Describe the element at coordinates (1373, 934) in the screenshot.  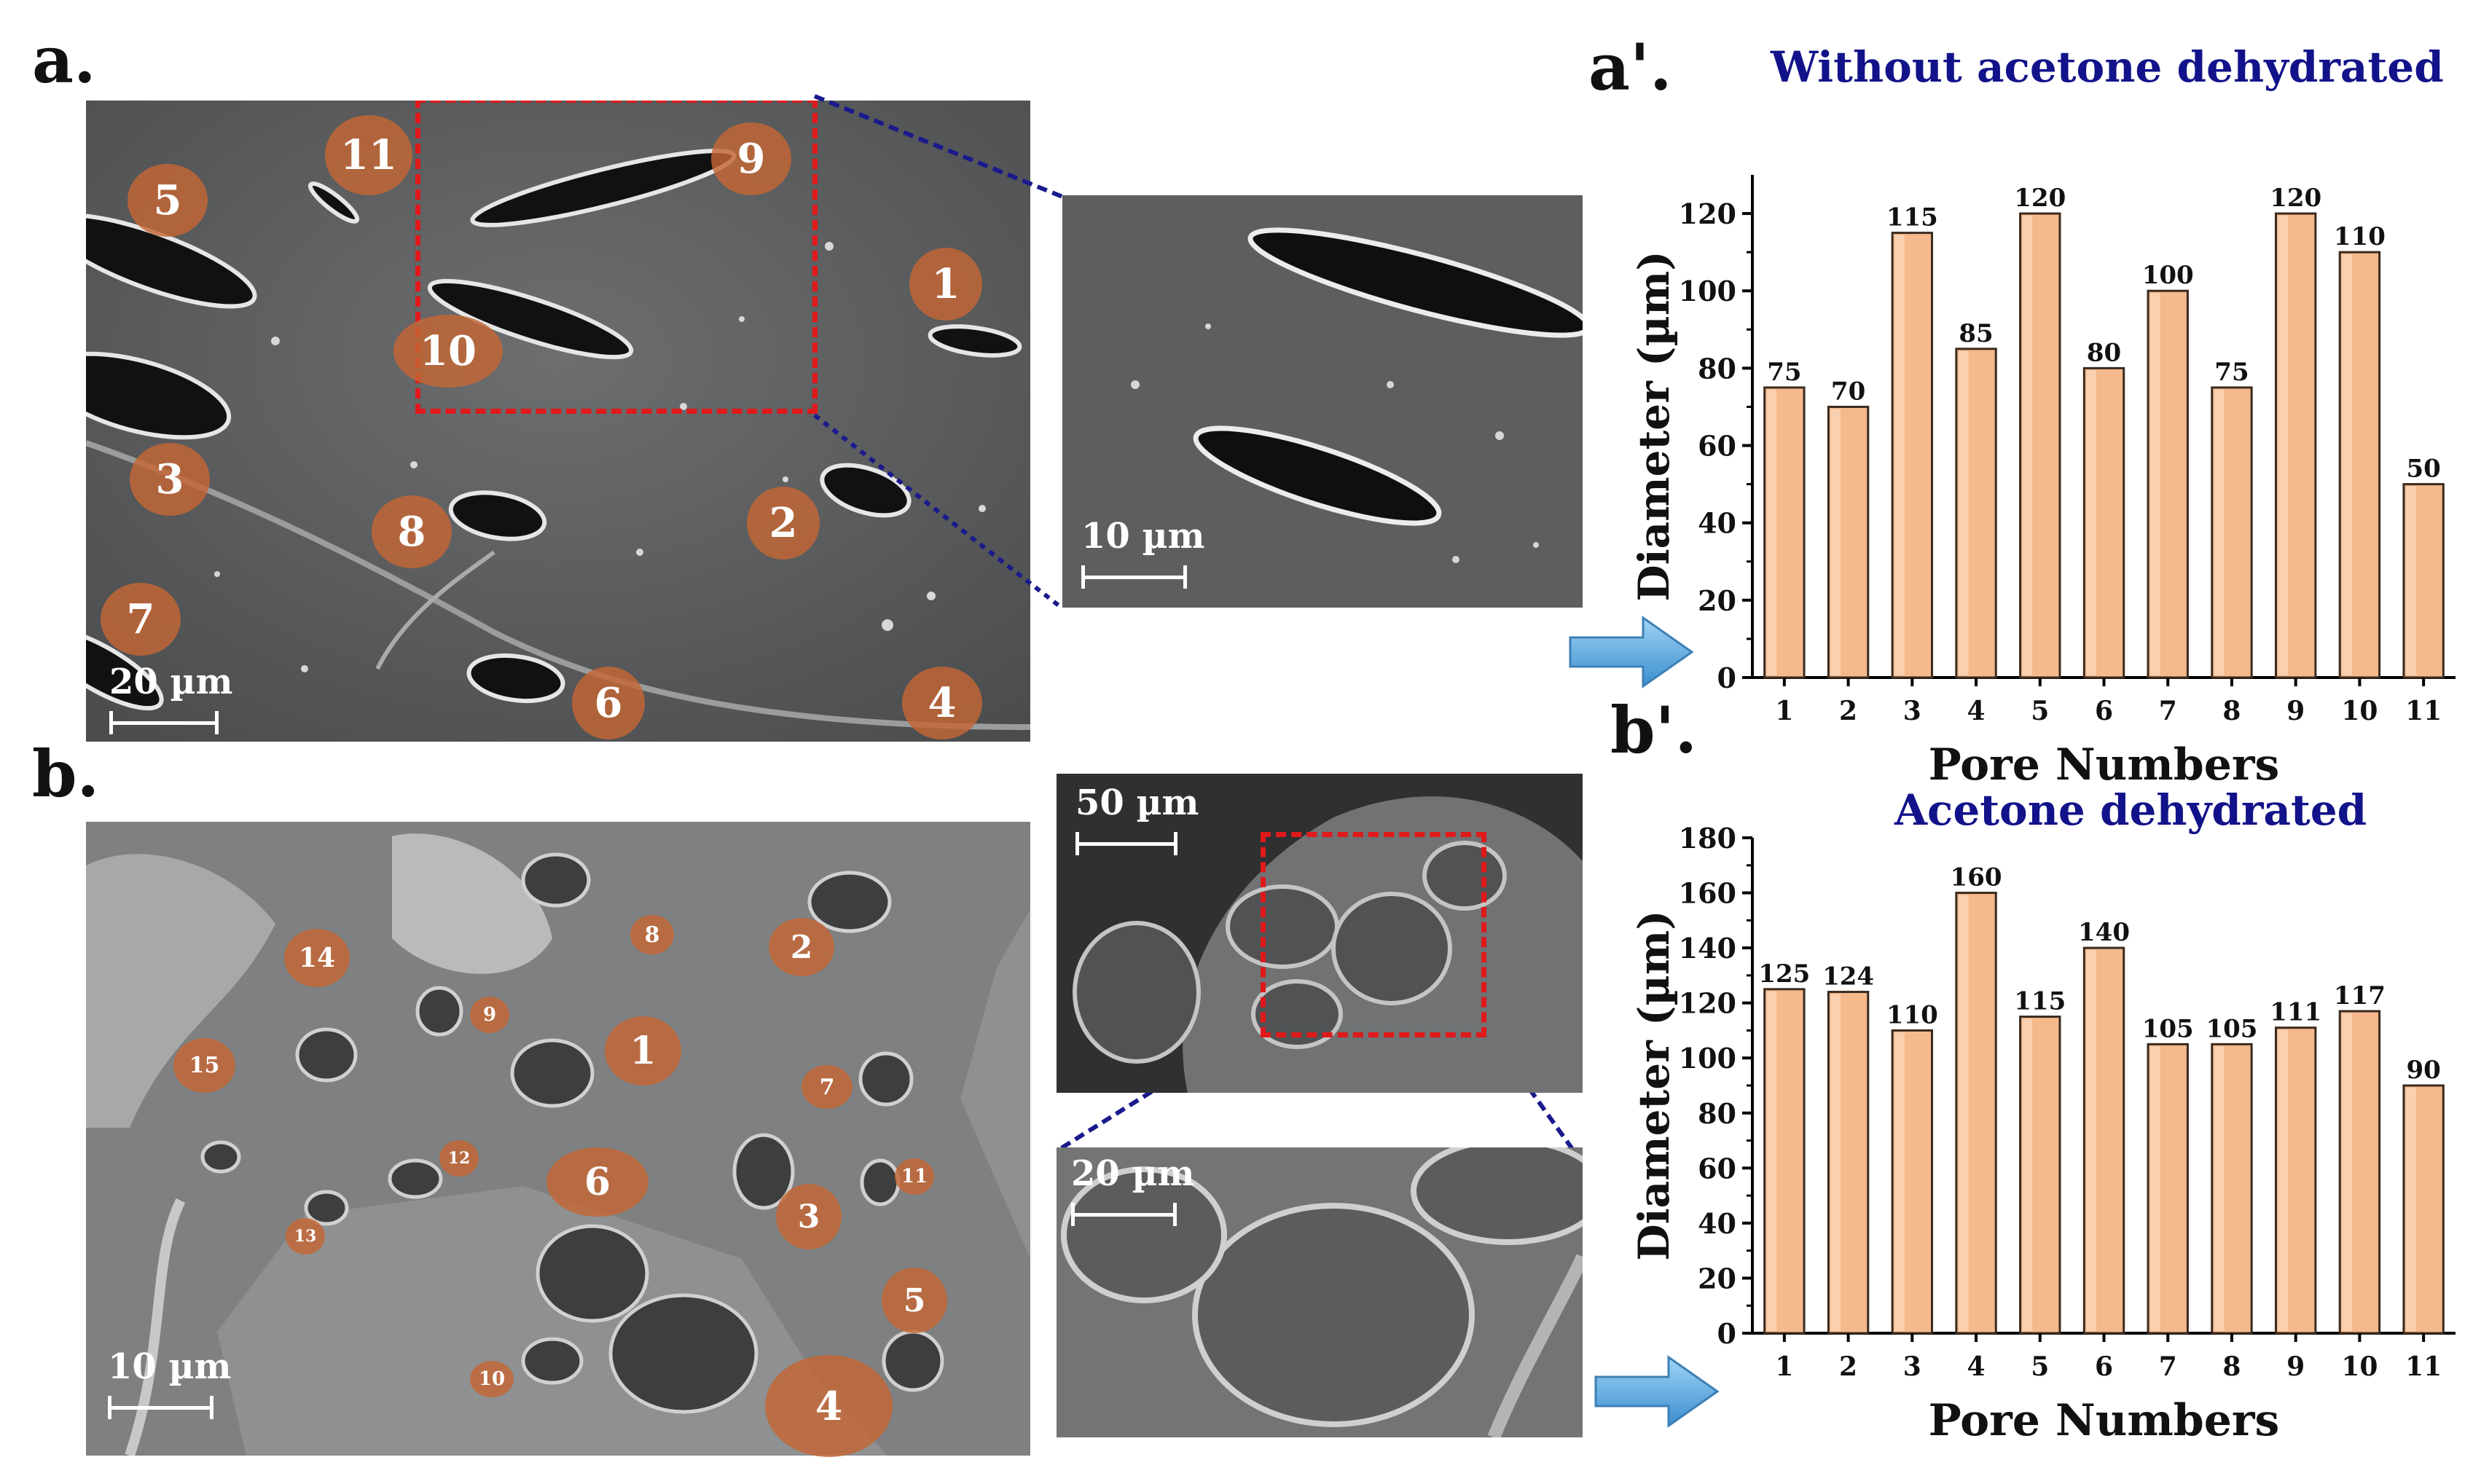
I see `zoom-box-b` at that location.